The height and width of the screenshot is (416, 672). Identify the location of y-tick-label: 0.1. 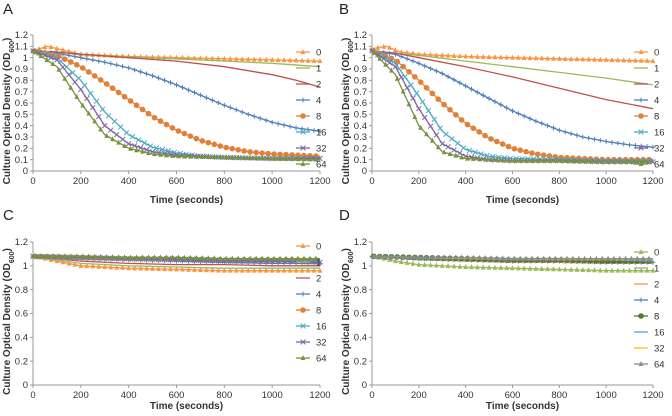
(21, 160).